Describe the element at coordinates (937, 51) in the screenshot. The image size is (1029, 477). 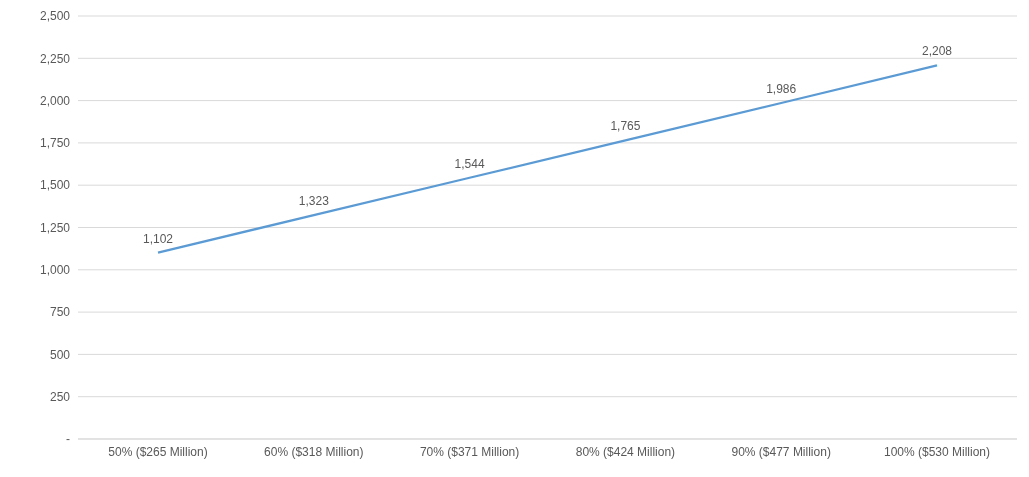
I see `data-label: 2,208` at that location.